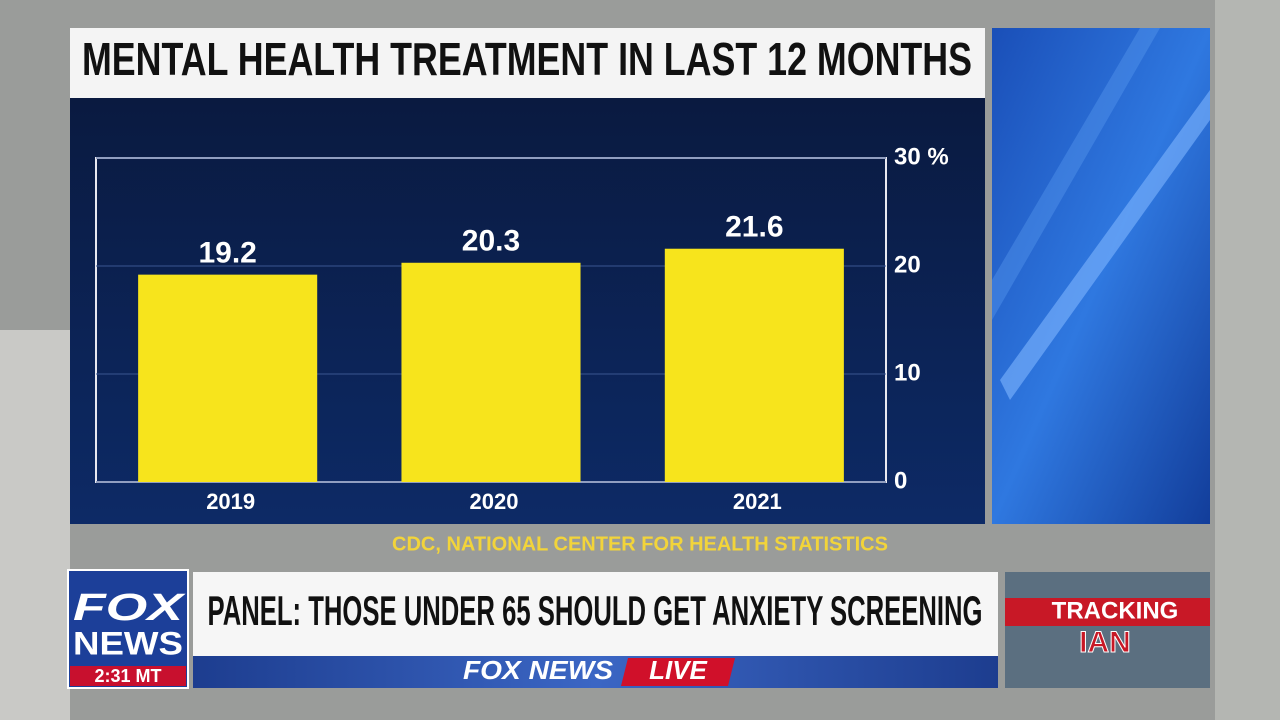 The height and width of the screenshot is (720, 1280). I want to click on brand-strip, so click(595, 672).